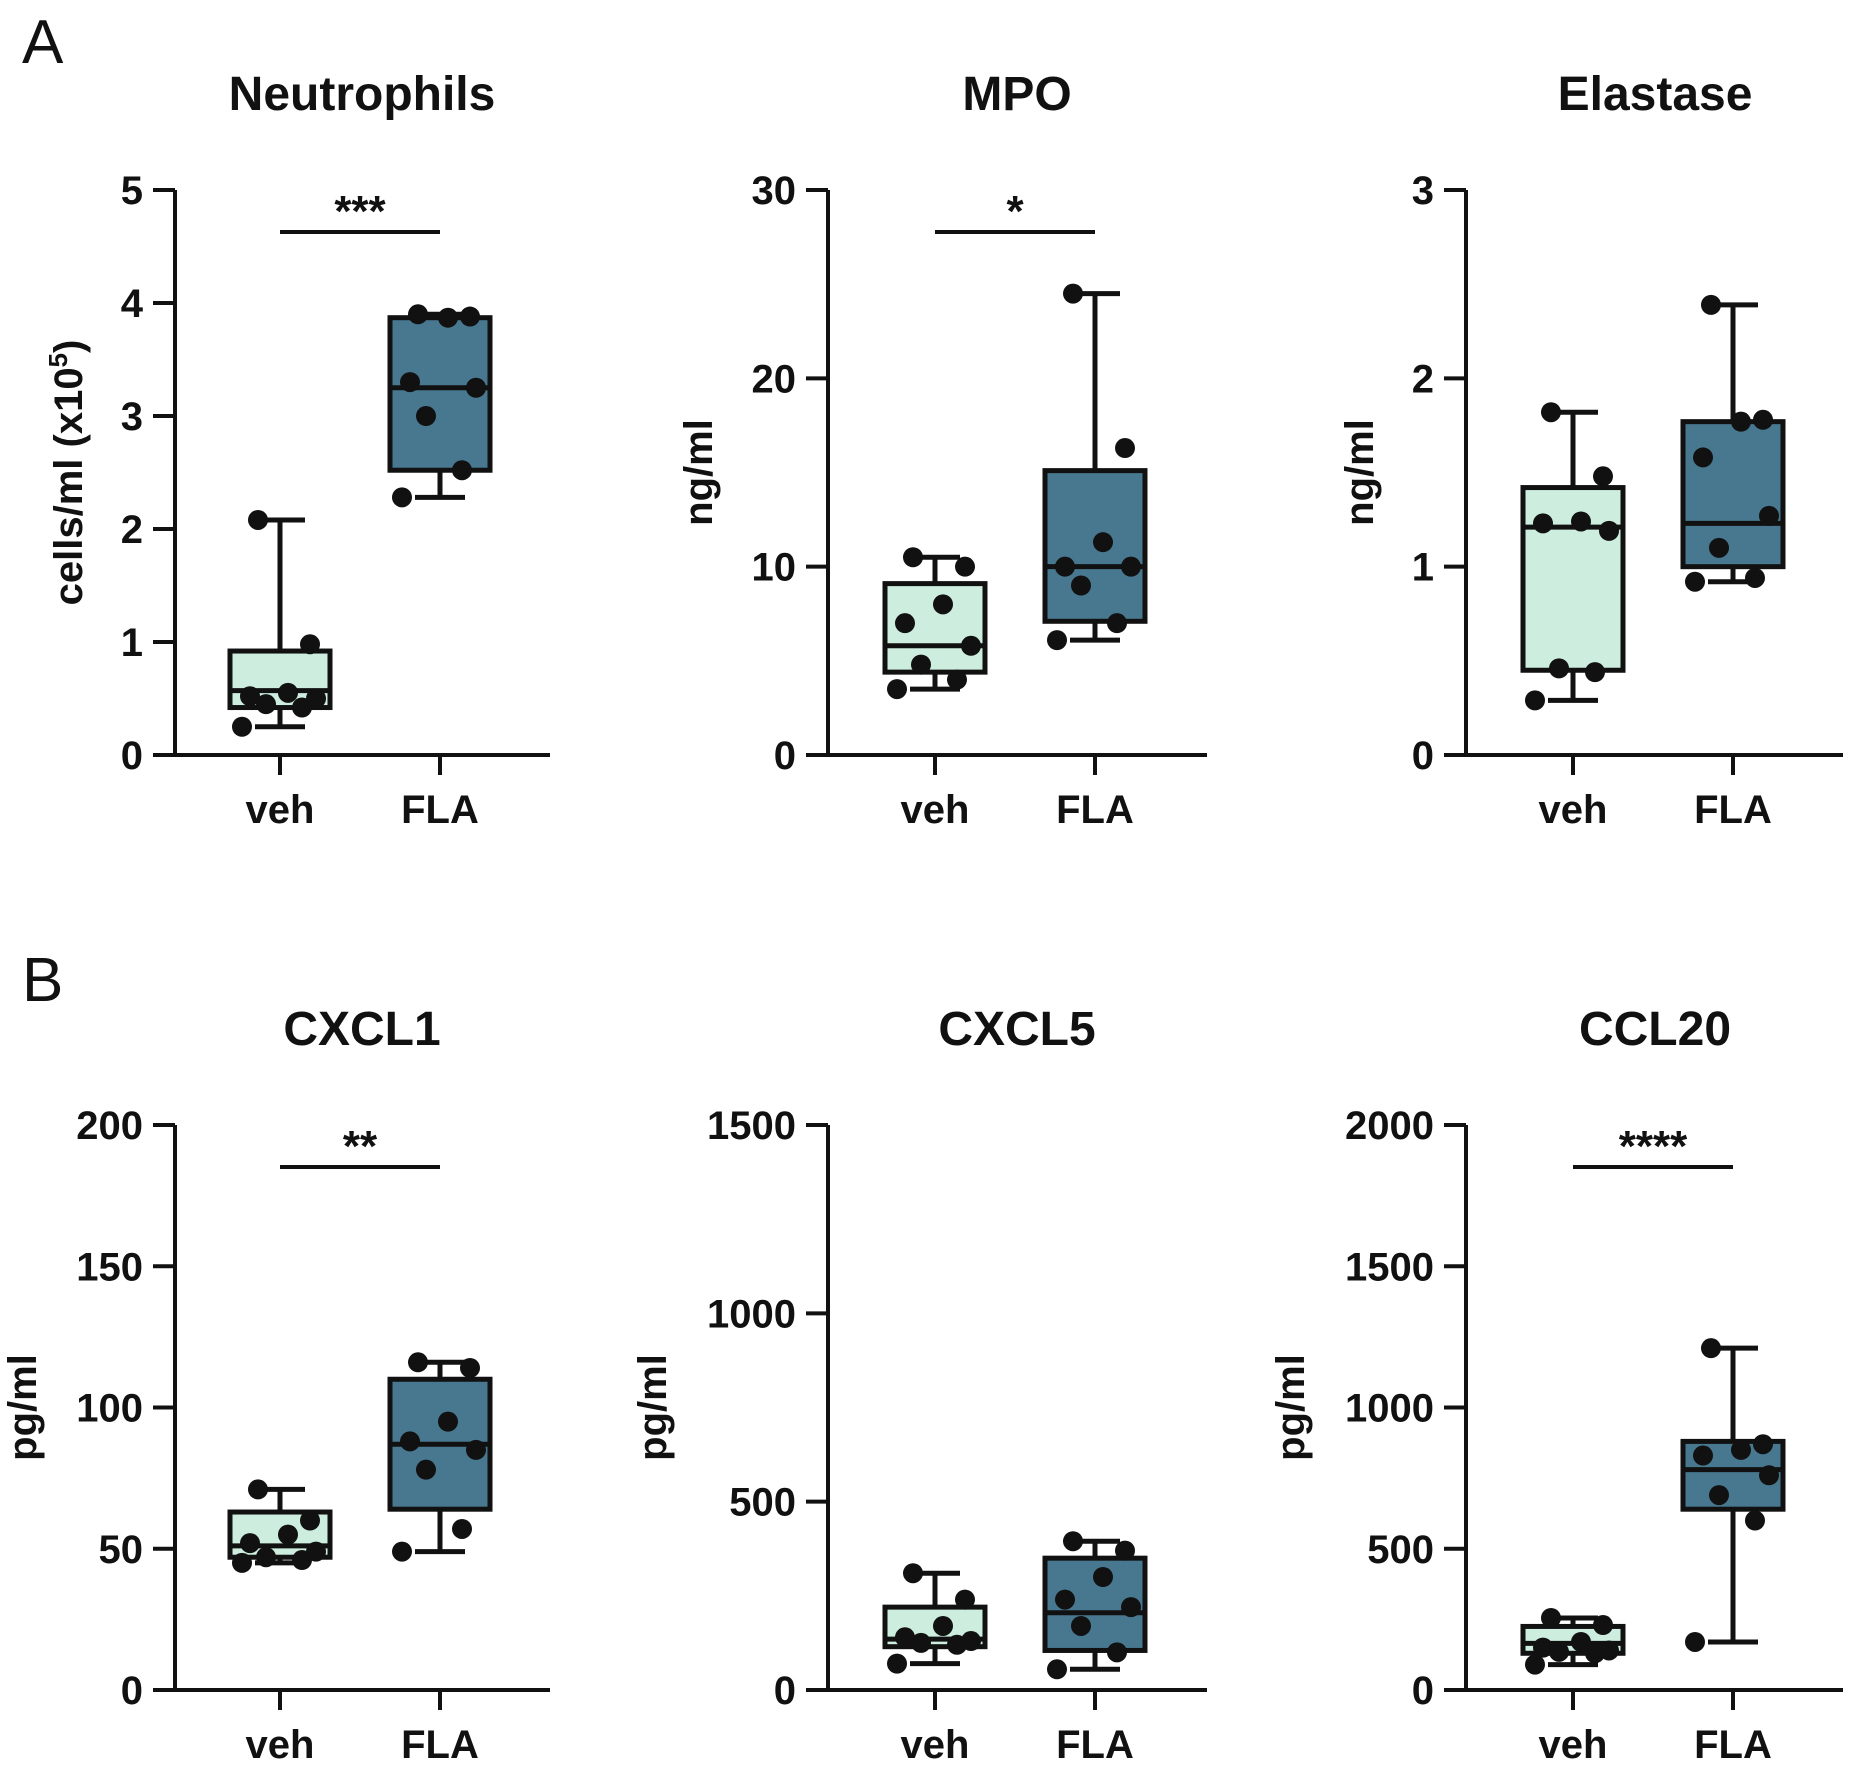  Describe the element at coordinates (1655, 94) in the screenshot. I see `chart-title: Elastase` at that location.